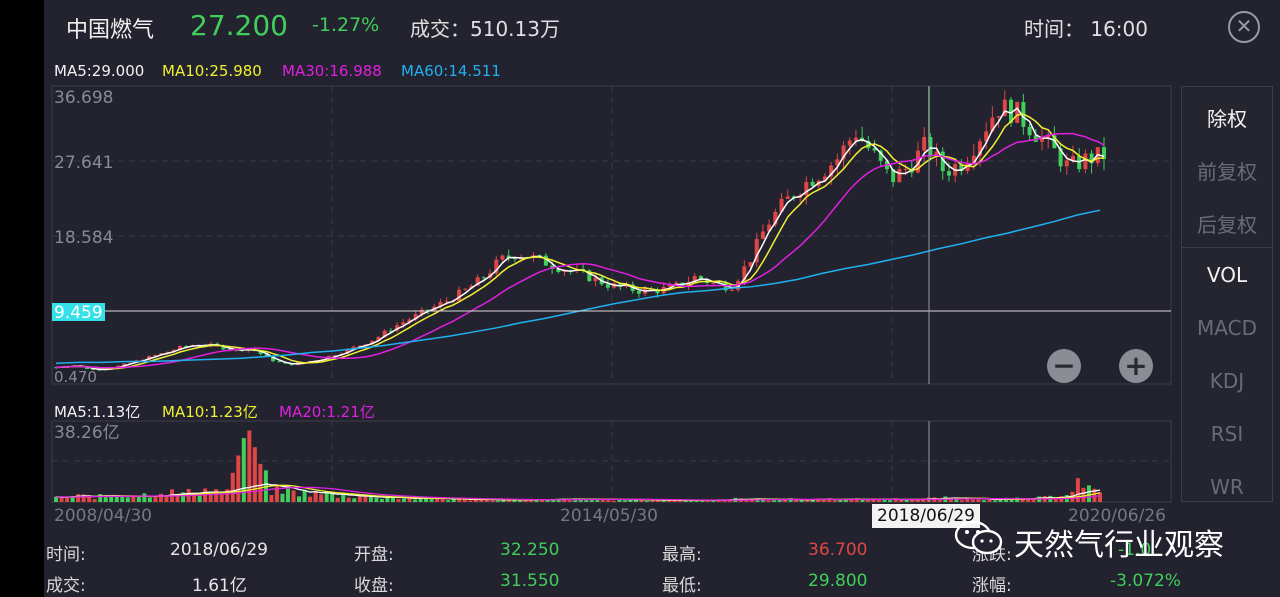  I want to click on menu-item-kdj: KDJ, so click(1227, 381).